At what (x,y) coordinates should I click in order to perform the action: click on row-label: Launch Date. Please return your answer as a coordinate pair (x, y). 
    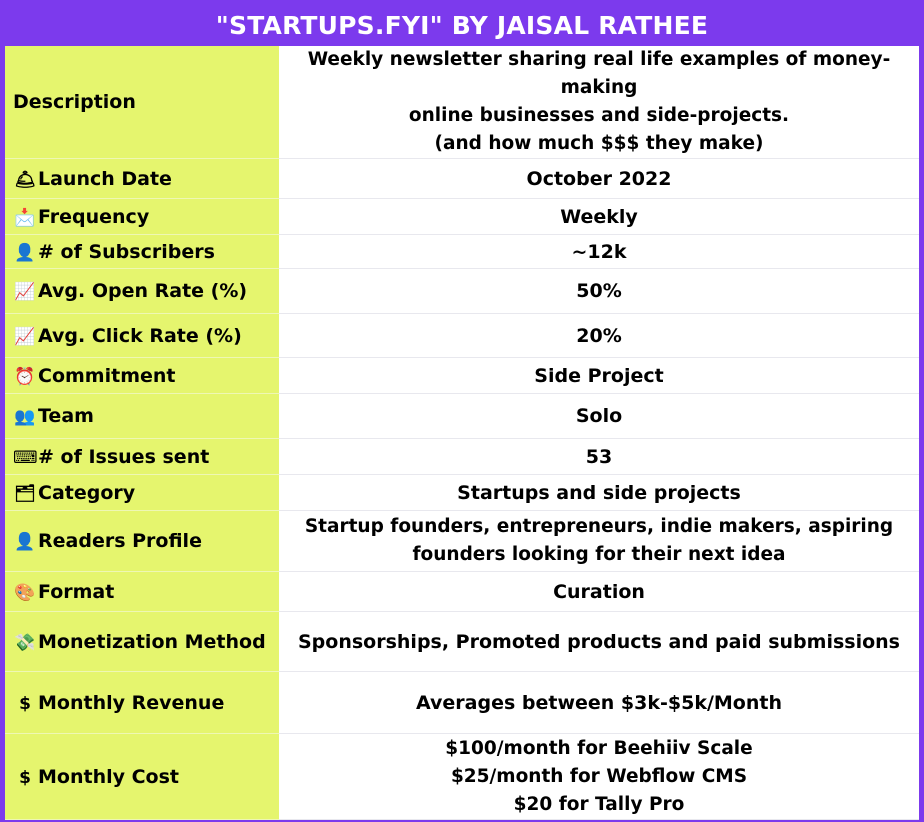
    Looking at the image, I should click on (105, 178).